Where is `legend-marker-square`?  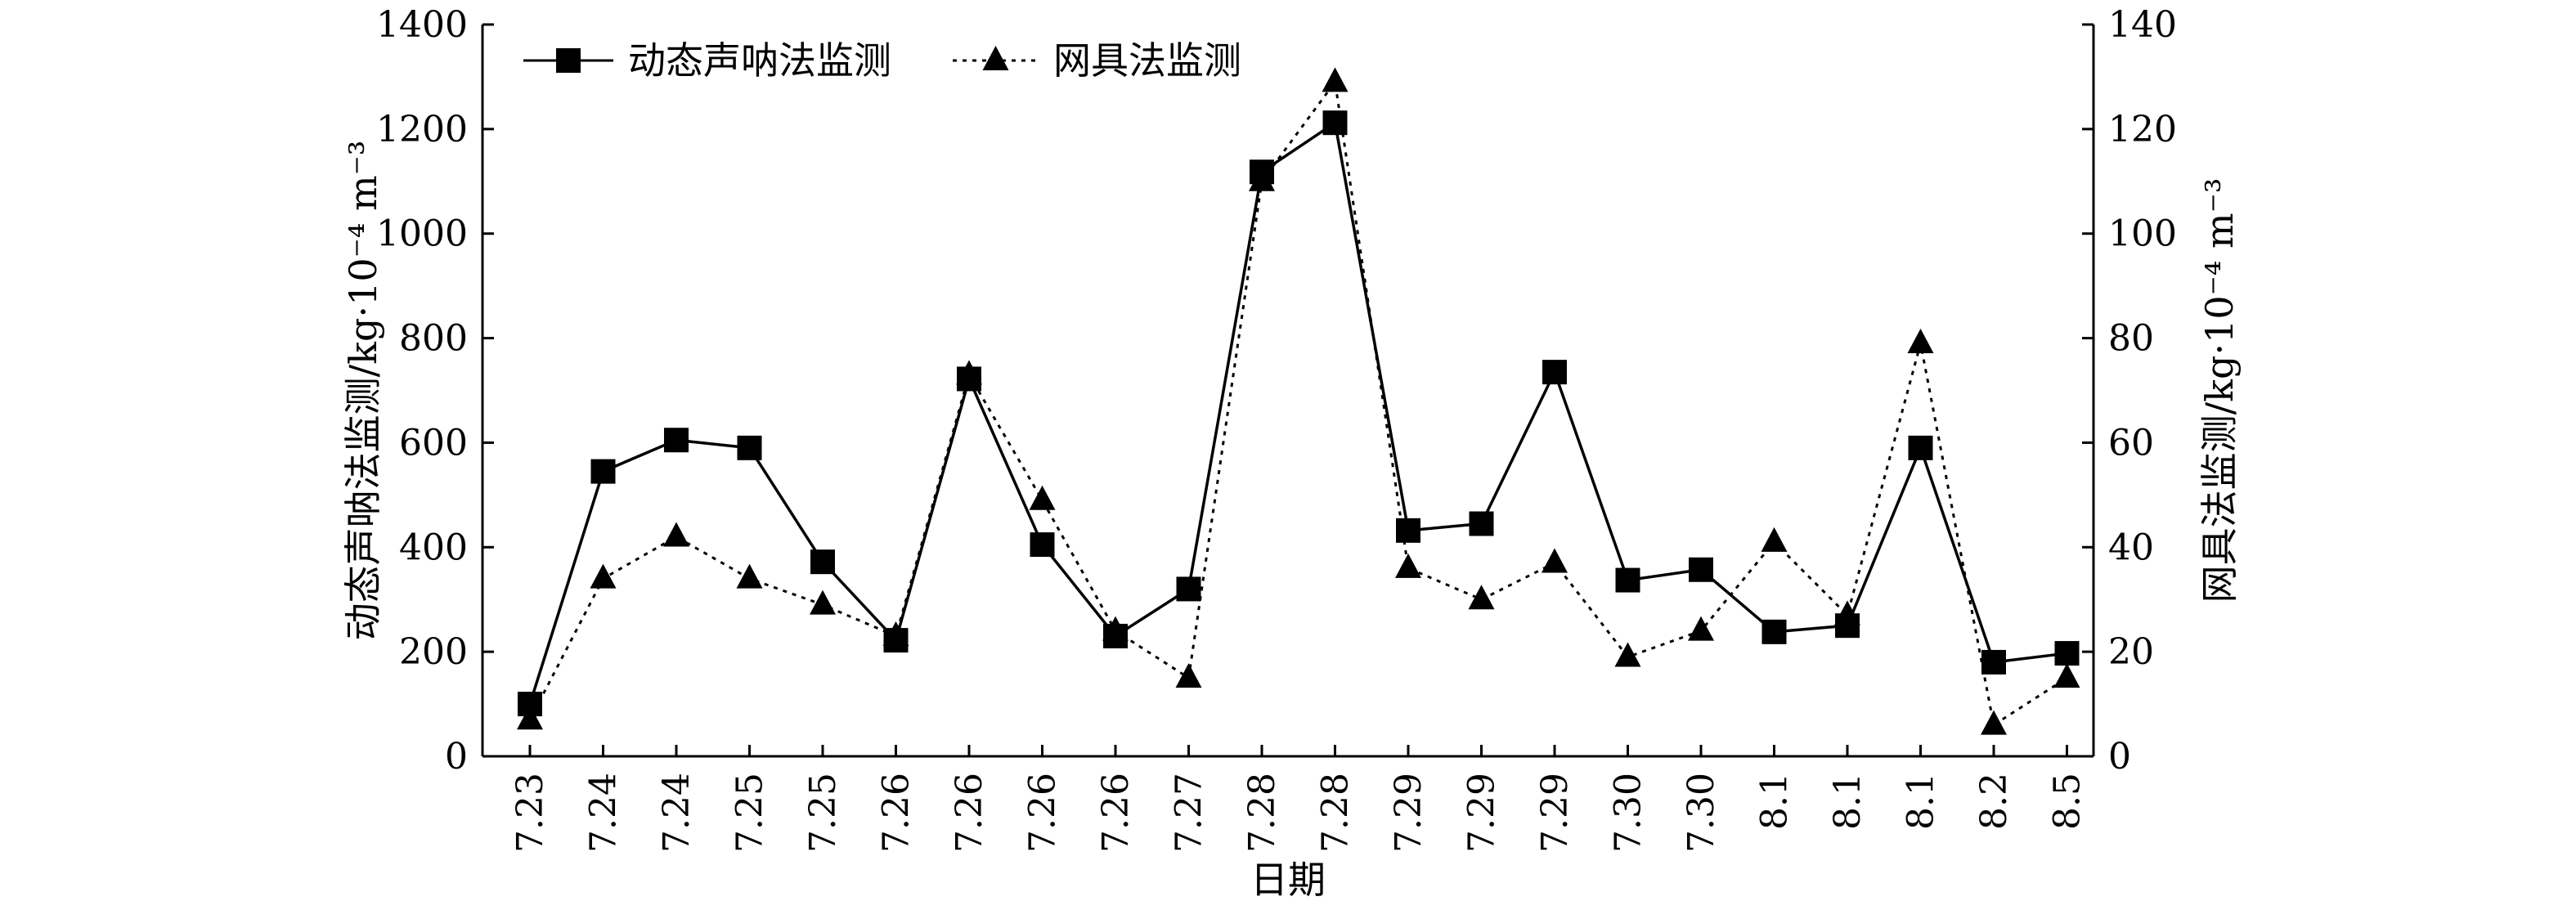 legend-marker-square is located at coordinates (568, 60).